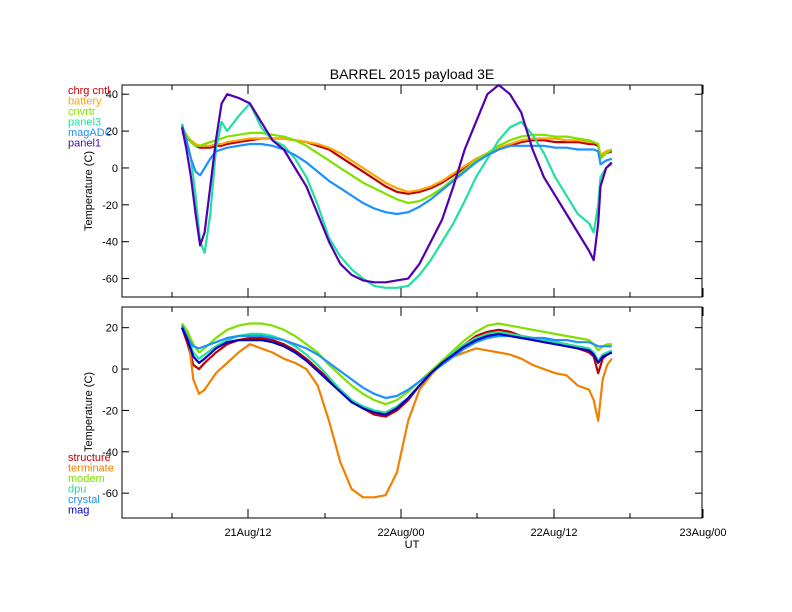 This screenshot has width=792, height=612. I want to click on series-line-battery, so click(397, 162).